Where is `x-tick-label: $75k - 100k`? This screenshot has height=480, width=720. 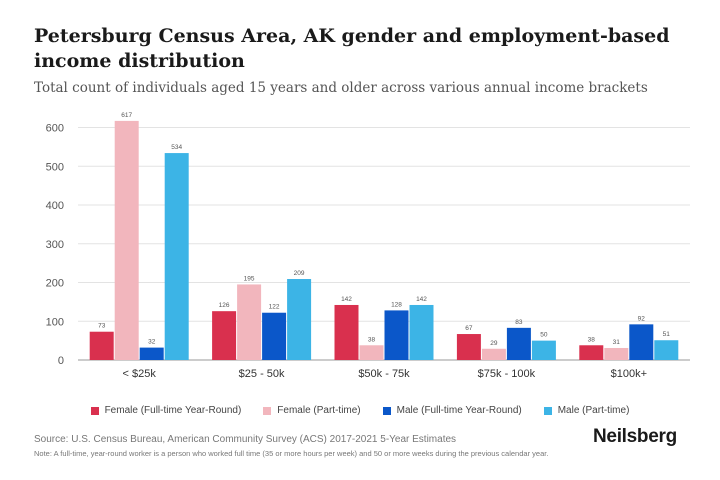
x-tick-label: $75k - 100k is located at coordinates (507, 374).